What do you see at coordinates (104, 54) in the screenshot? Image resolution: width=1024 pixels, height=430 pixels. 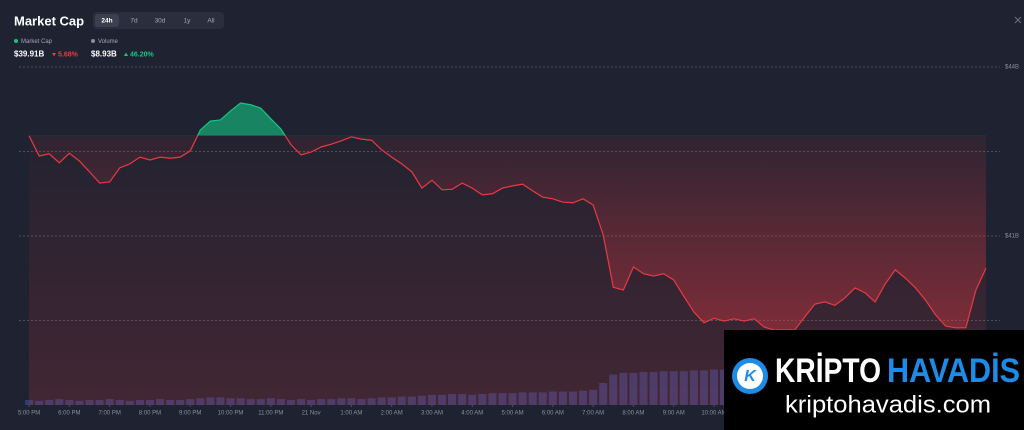 I see `legend-value: $8.93B` at bounding box center [104, 54].